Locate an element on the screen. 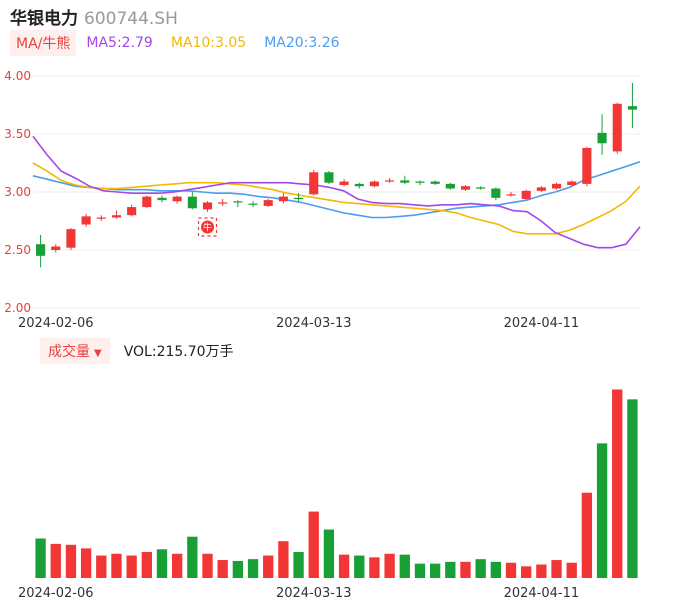 The height and width of the screenshot is (606, 686). signal-frame is located at coordinates (207, 227).